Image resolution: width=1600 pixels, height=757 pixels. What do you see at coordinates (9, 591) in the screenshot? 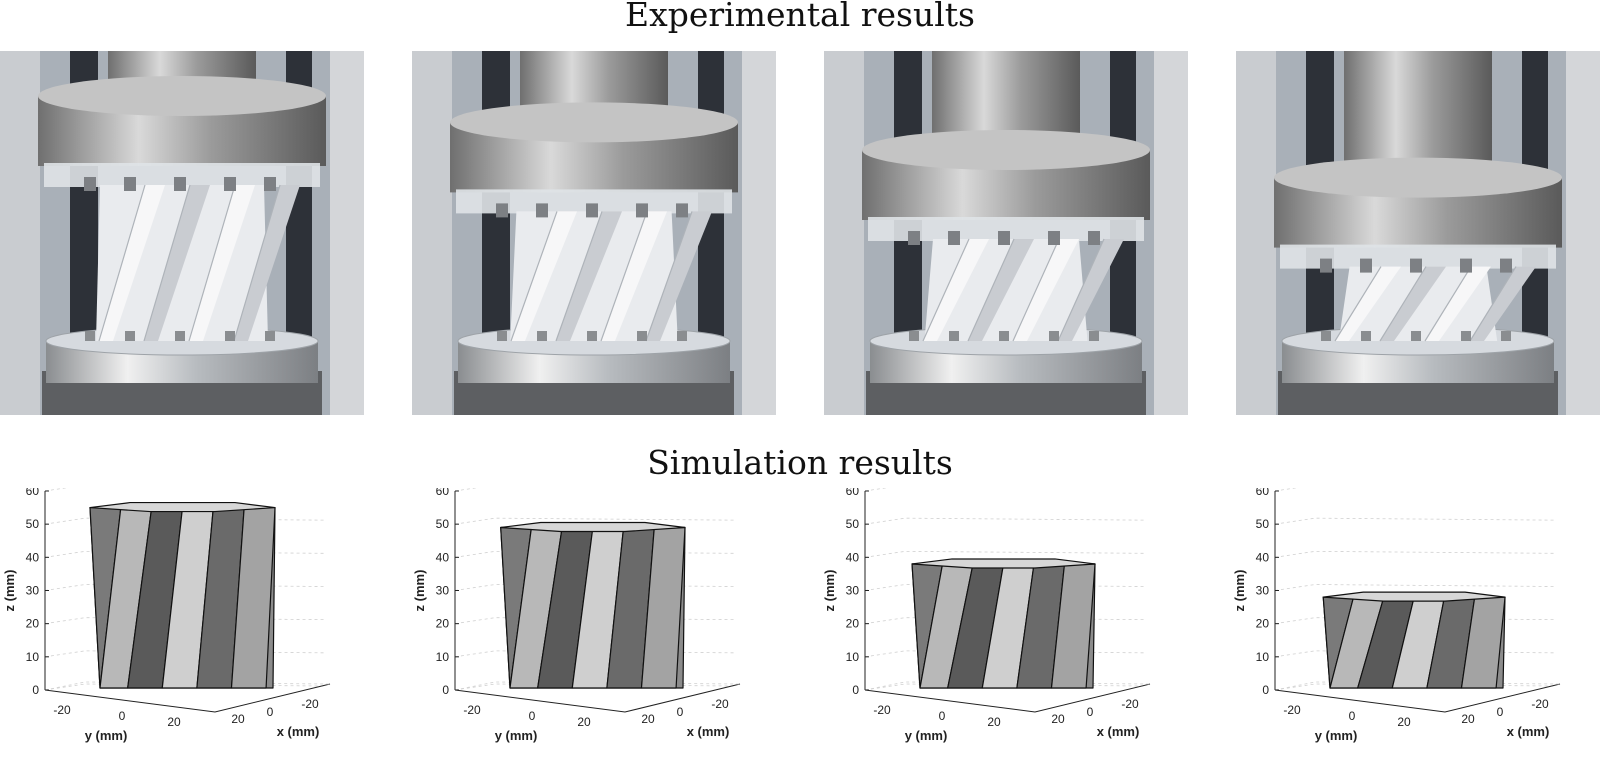
I see `z-axis-label: z (mm)` at bounding box center [9, 591].